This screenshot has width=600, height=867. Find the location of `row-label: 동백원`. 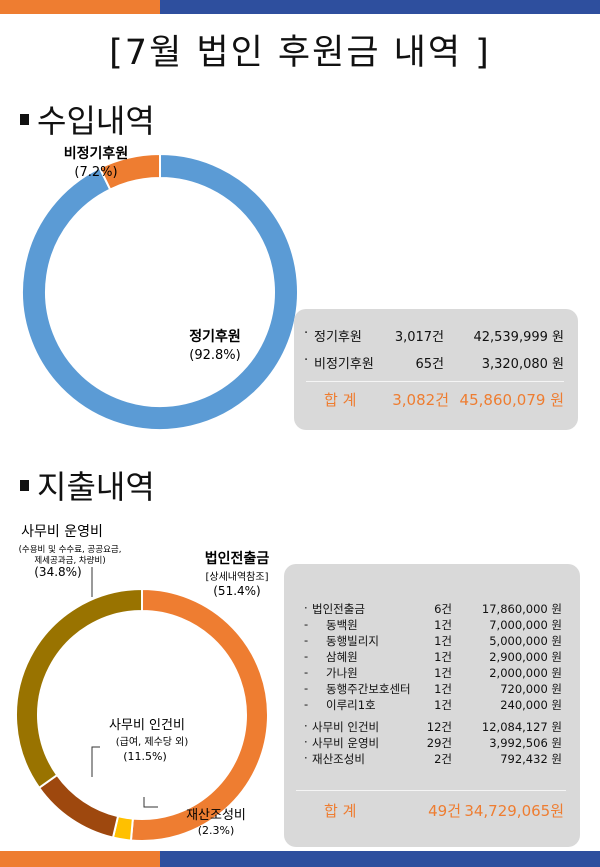

row-label: 동백원 is located at coordinates (342, 625).